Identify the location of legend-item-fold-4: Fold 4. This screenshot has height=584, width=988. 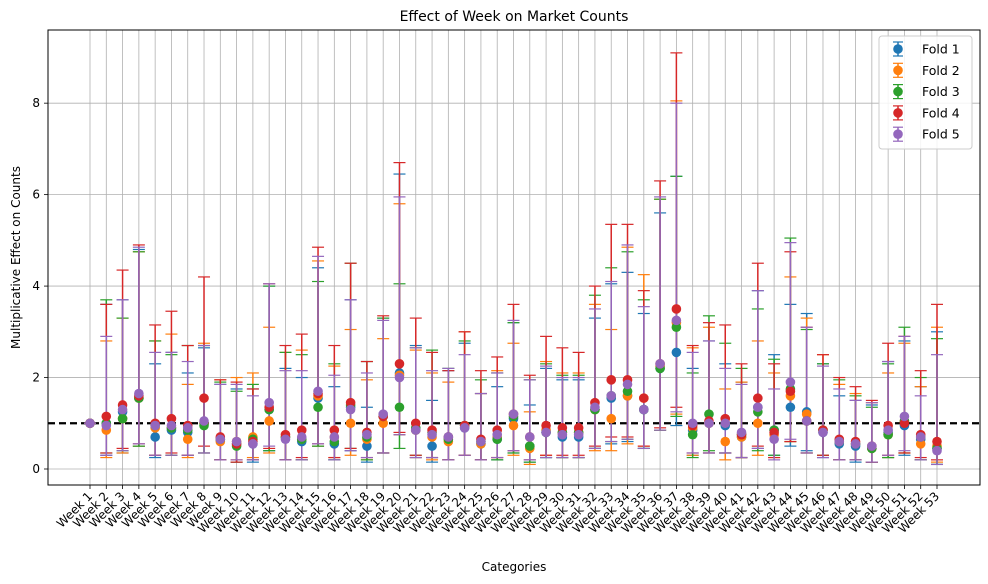
(926, 113).